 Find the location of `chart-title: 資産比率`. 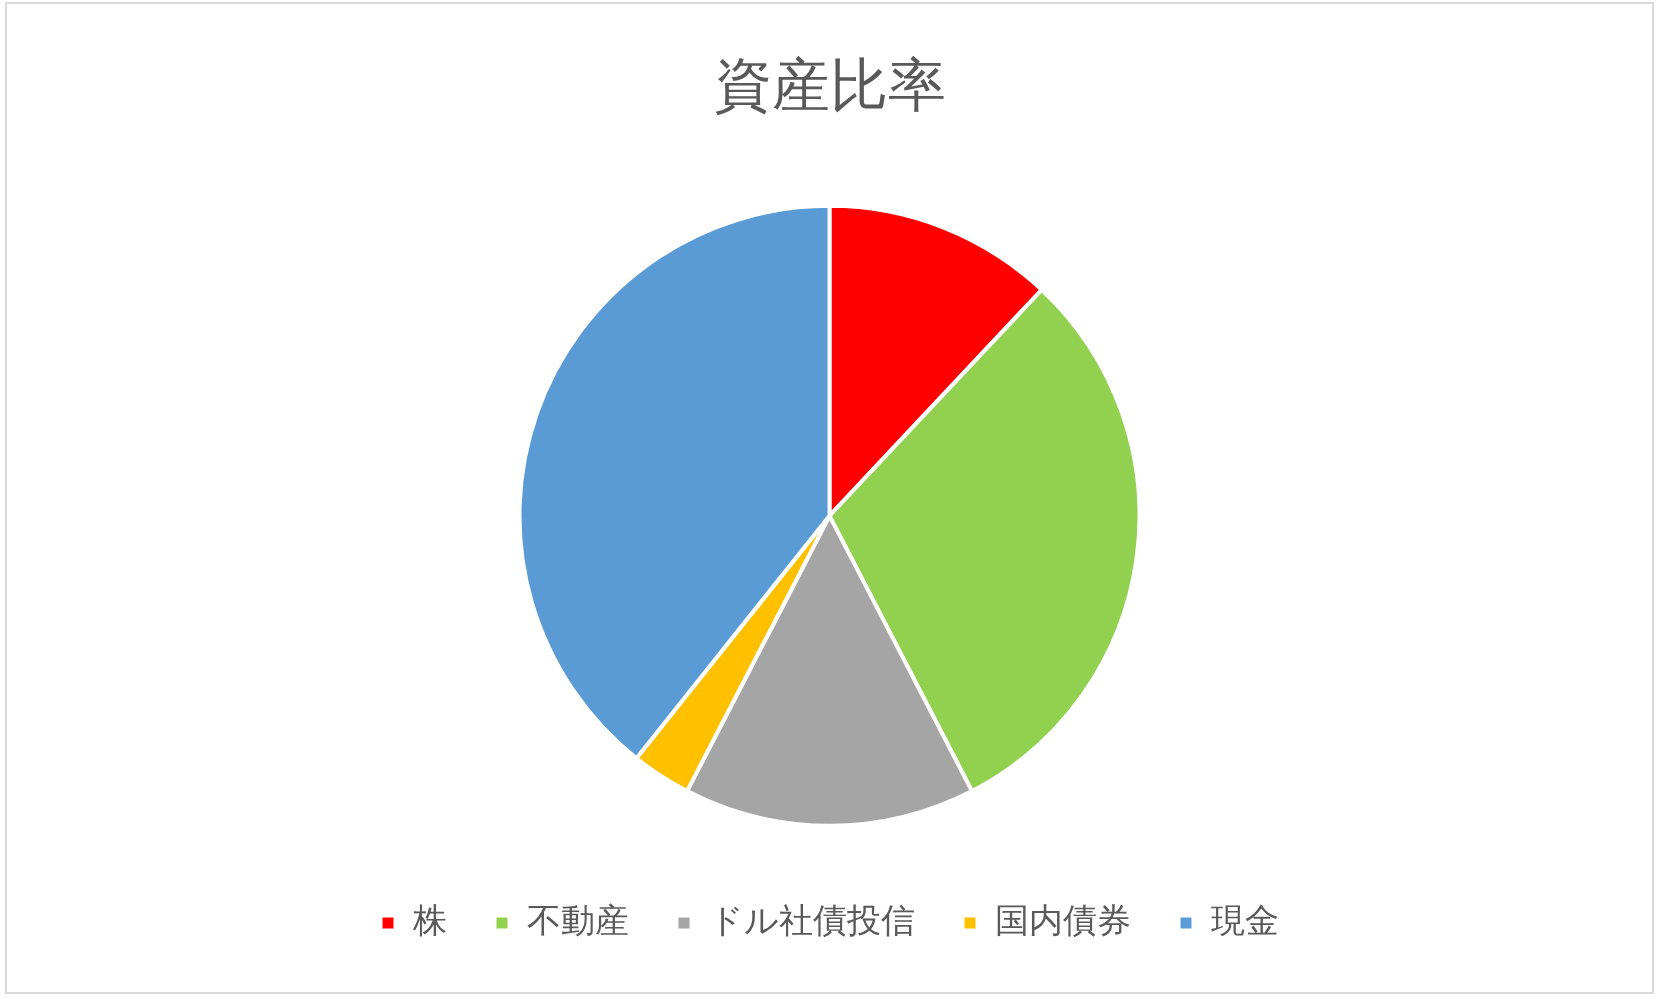

chart-title: 資産比率 is located at coordinates (829, 84).